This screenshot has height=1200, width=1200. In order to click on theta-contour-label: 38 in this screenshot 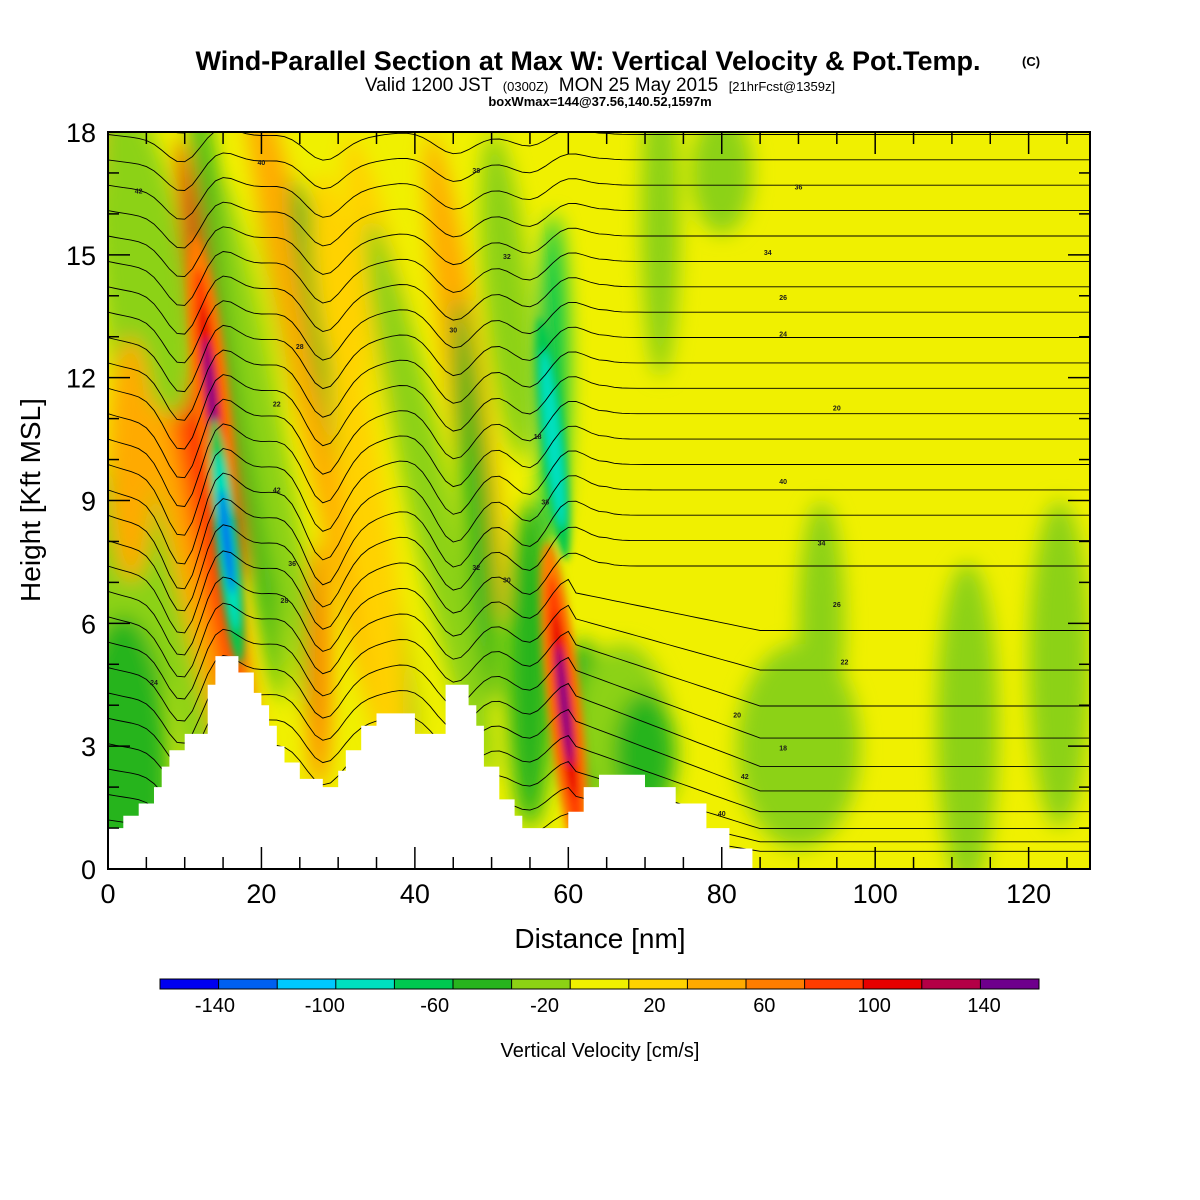, I will do `click(476, 171)`.